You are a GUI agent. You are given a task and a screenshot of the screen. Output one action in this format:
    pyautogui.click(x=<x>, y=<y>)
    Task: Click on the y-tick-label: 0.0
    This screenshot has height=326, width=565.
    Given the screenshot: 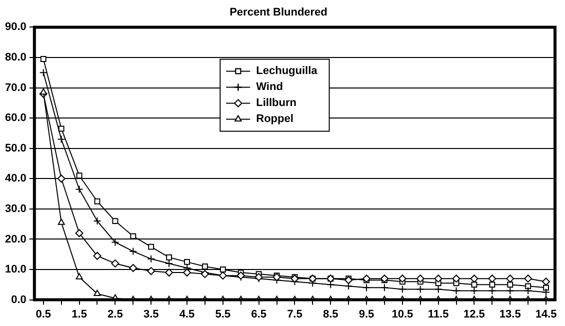 What is the action you would take?
    pyautogui.click(x=18, y=300)
    